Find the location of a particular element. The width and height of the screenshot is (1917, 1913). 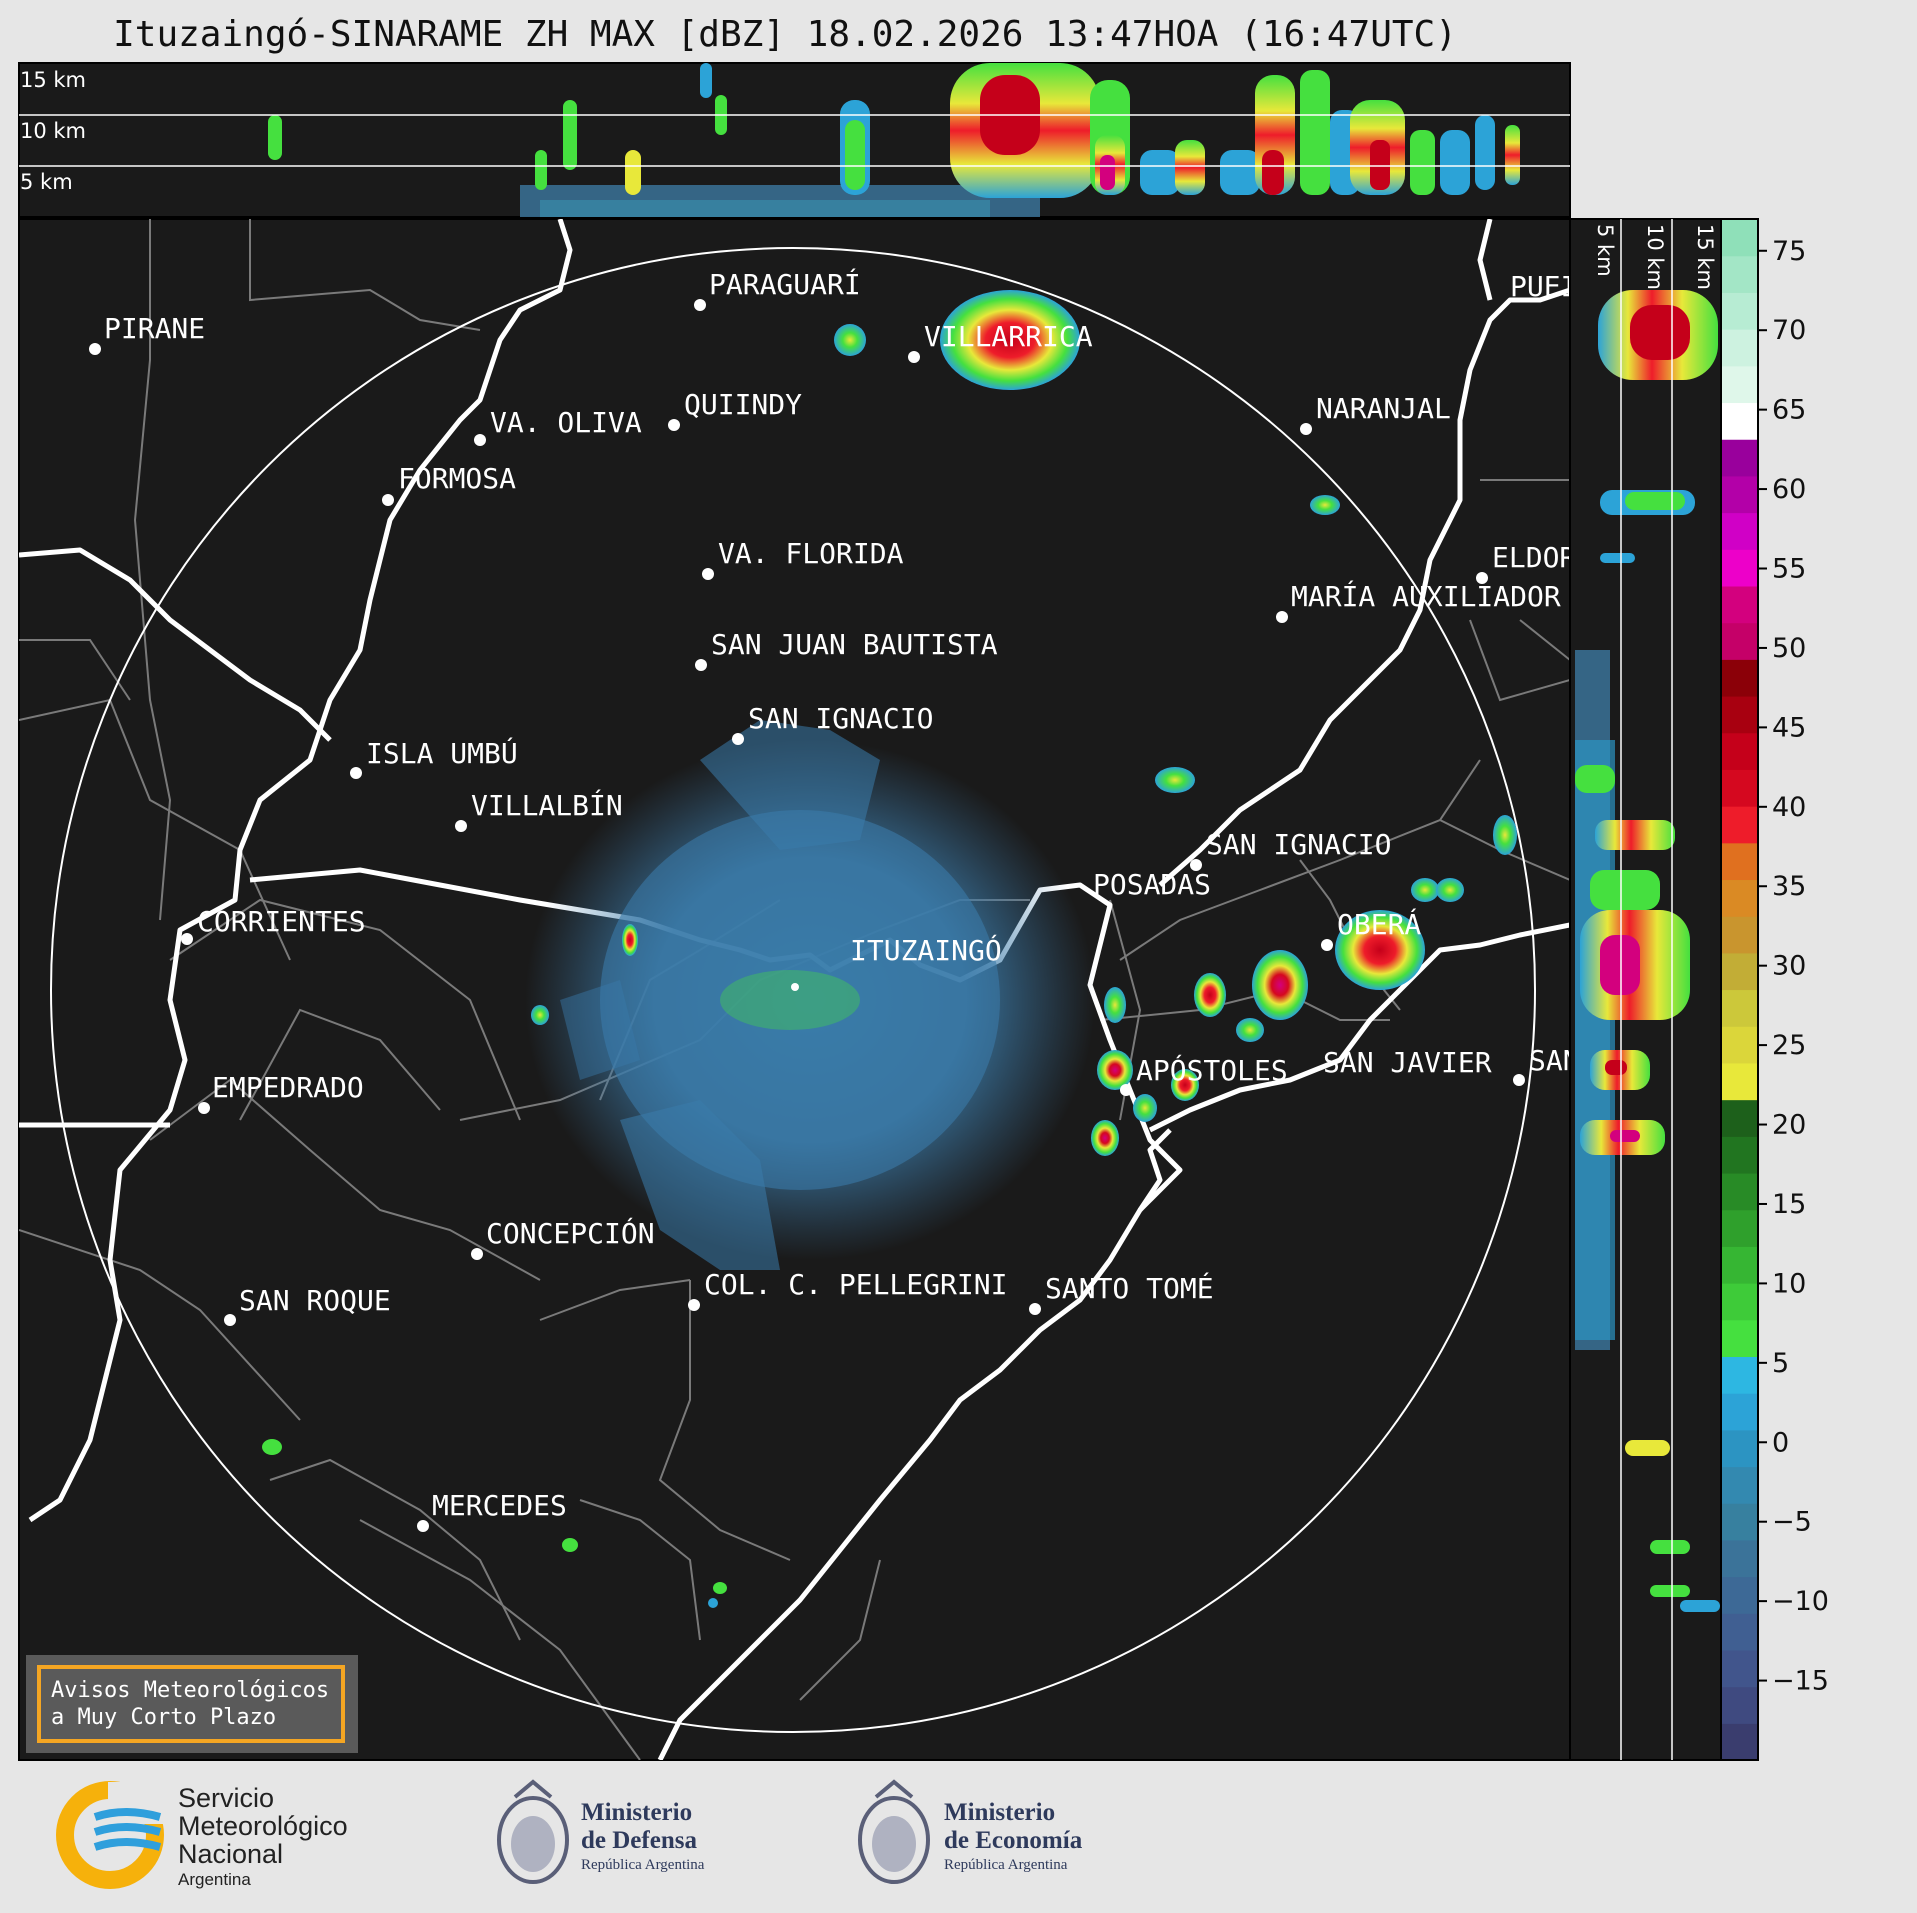

right-height-label-15: 15 km is located at coordinates (1705, 257).